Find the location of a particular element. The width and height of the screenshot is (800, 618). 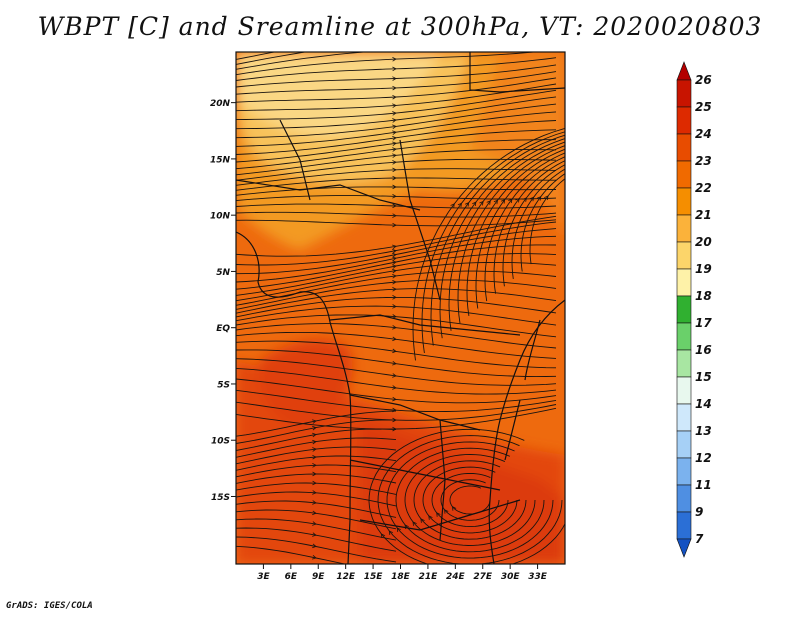

zone-north-pale-core is located at coordinates (338, 95).